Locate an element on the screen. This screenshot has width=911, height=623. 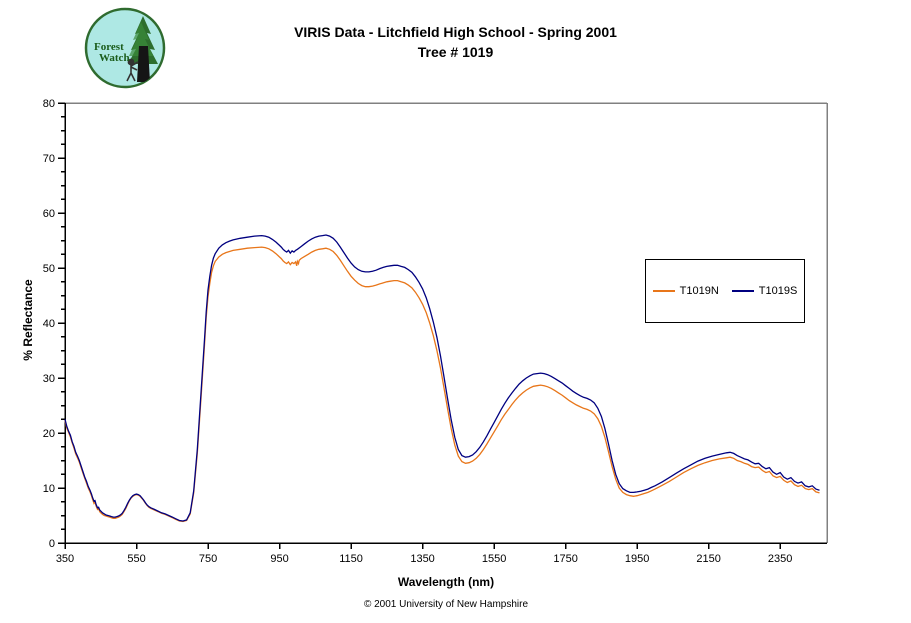
svg-text: 80 is located at coordinates (49, 104).